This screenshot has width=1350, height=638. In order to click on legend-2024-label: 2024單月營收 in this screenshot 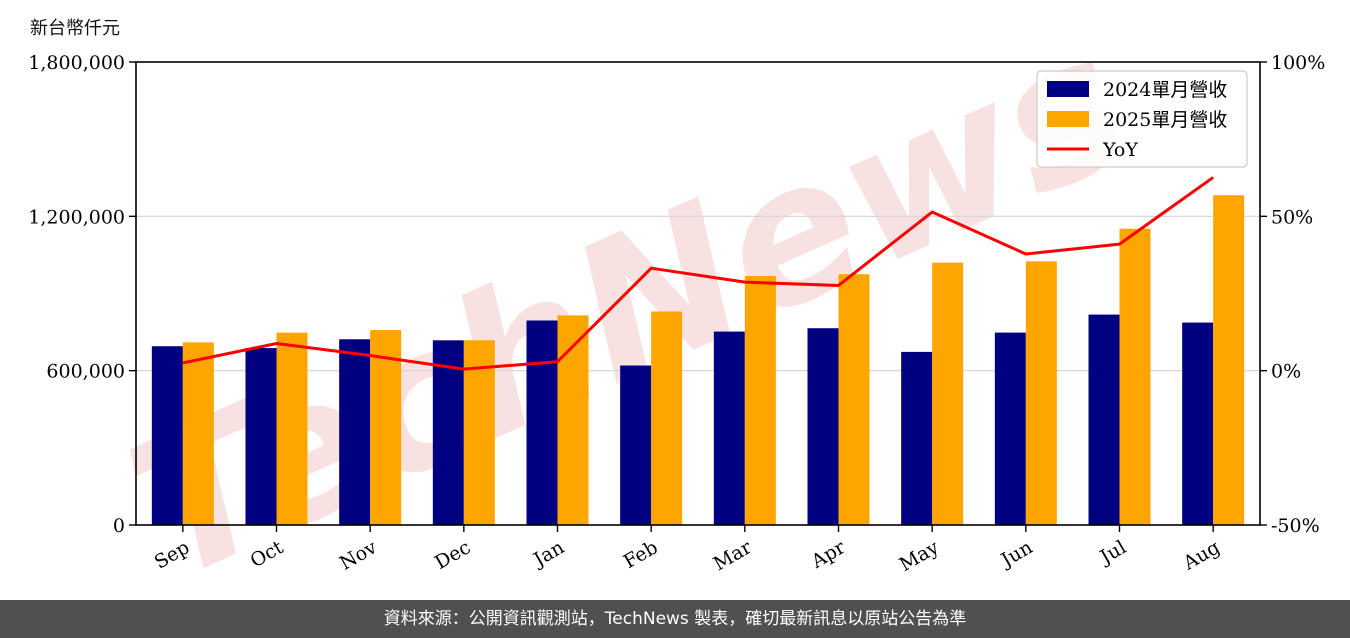, I will do `click(1165, 90)`.